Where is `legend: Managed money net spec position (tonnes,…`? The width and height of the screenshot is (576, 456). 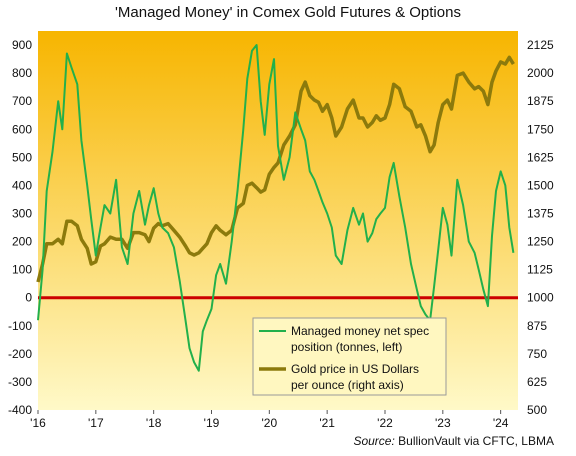
legend: Managed money net spec position (tonnes,… is located at coordinates (349, 356).